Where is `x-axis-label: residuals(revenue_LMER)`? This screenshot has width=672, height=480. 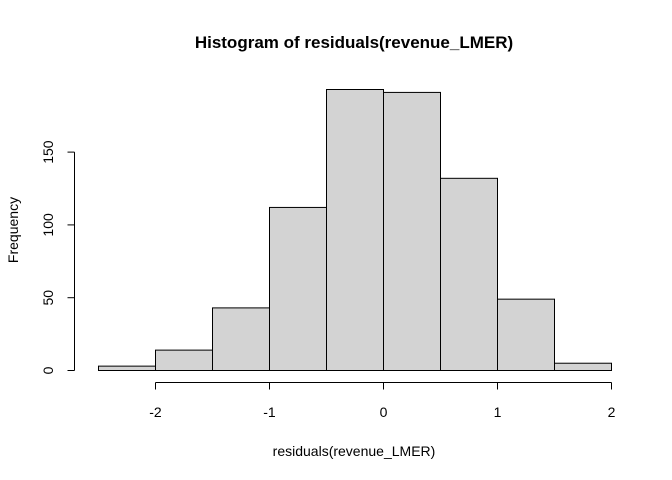 x-axis-label: residuals(revenue_LMER) is located at coordinates (354, 451).